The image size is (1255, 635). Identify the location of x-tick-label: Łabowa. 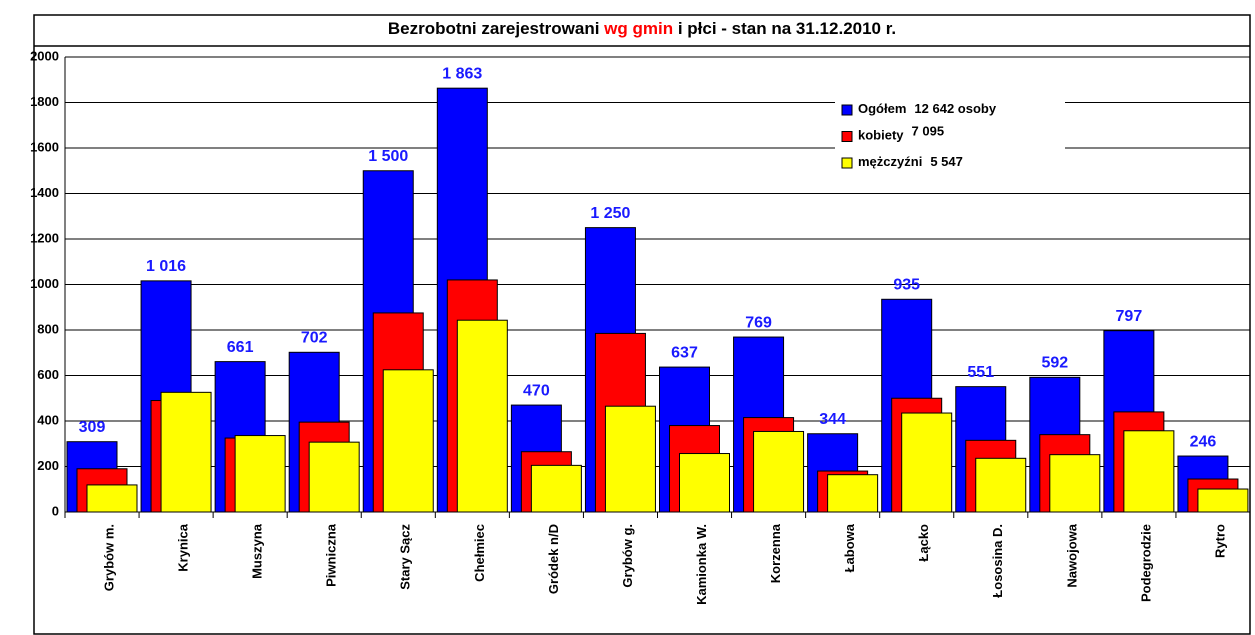
(849, 547).